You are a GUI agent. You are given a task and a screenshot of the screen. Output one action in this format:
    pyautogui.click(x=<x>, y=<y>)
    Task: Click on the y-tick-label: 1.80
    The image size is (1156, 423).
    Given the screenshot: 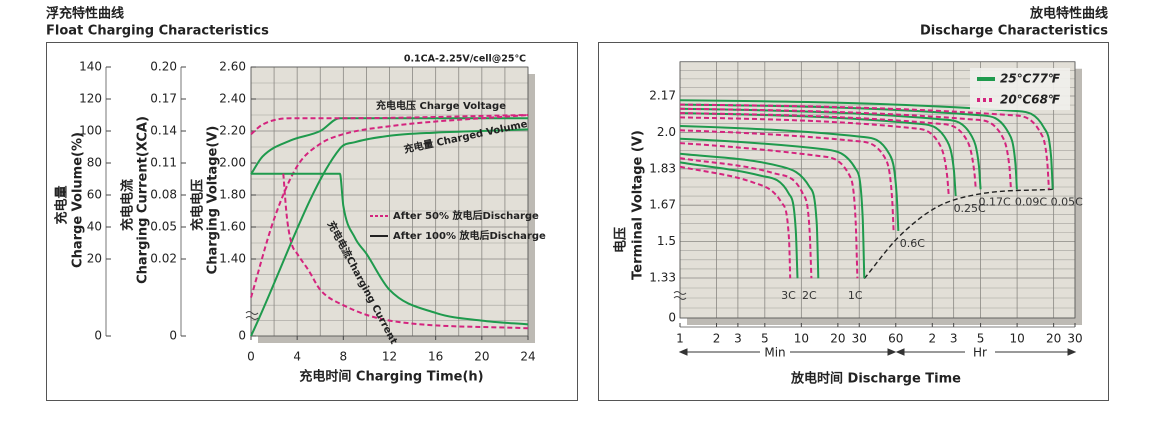 What is the action you would take?
    pyautogui.click(x=232, y=195)
    